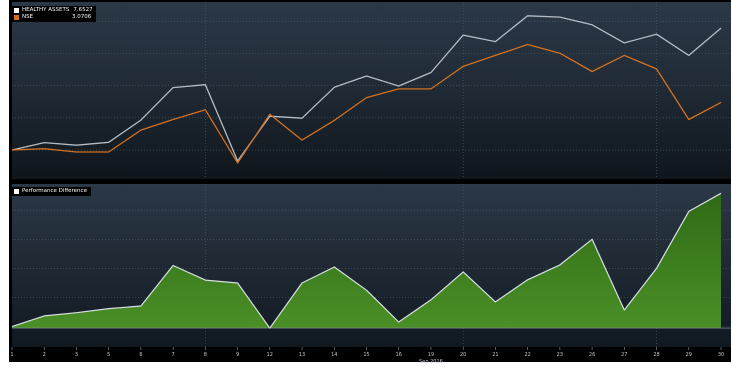 This screenshot has width=733, height=376. I want to click on x-tick-label: 26, so click(592, 355).